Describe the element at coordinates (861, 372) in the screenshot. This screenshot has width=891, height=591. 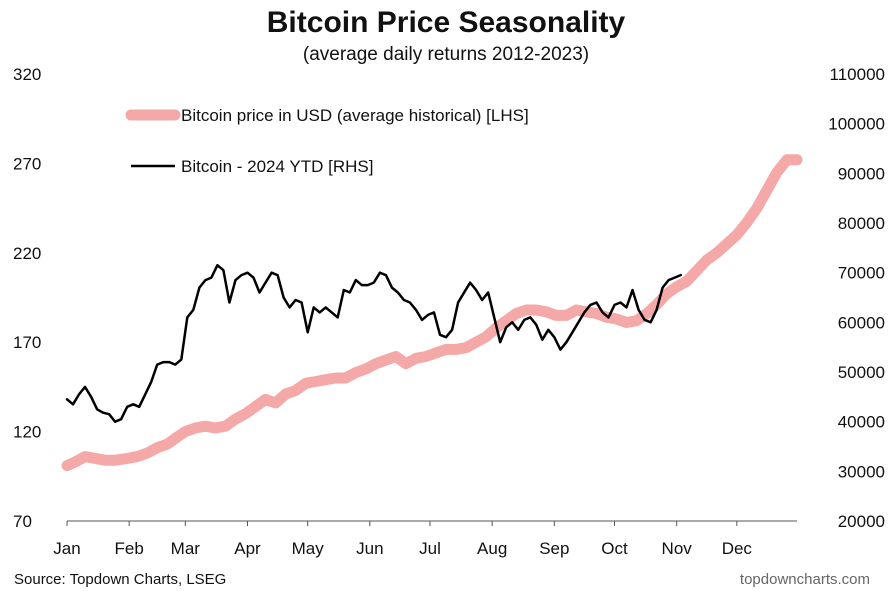
I see `right-tick-label: 50000` at that location.